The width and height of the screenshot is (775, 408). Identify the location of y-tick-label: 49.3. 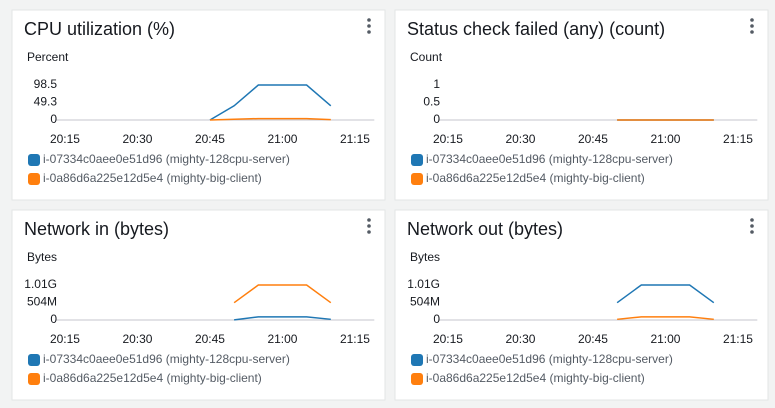
(46, 102).